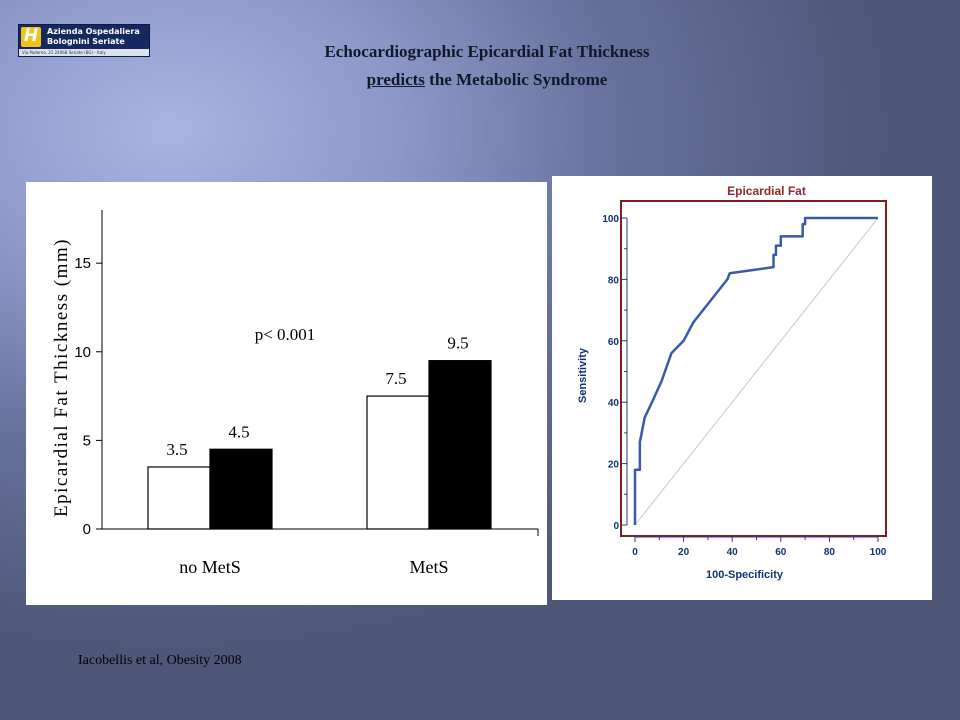 Image resolution: width=960 pixels, height=720 pixels. What do you see at coordinates (428, 567) in the screenshot?
I see `bar-category-label: MetS` at bounding box center [428, 567].